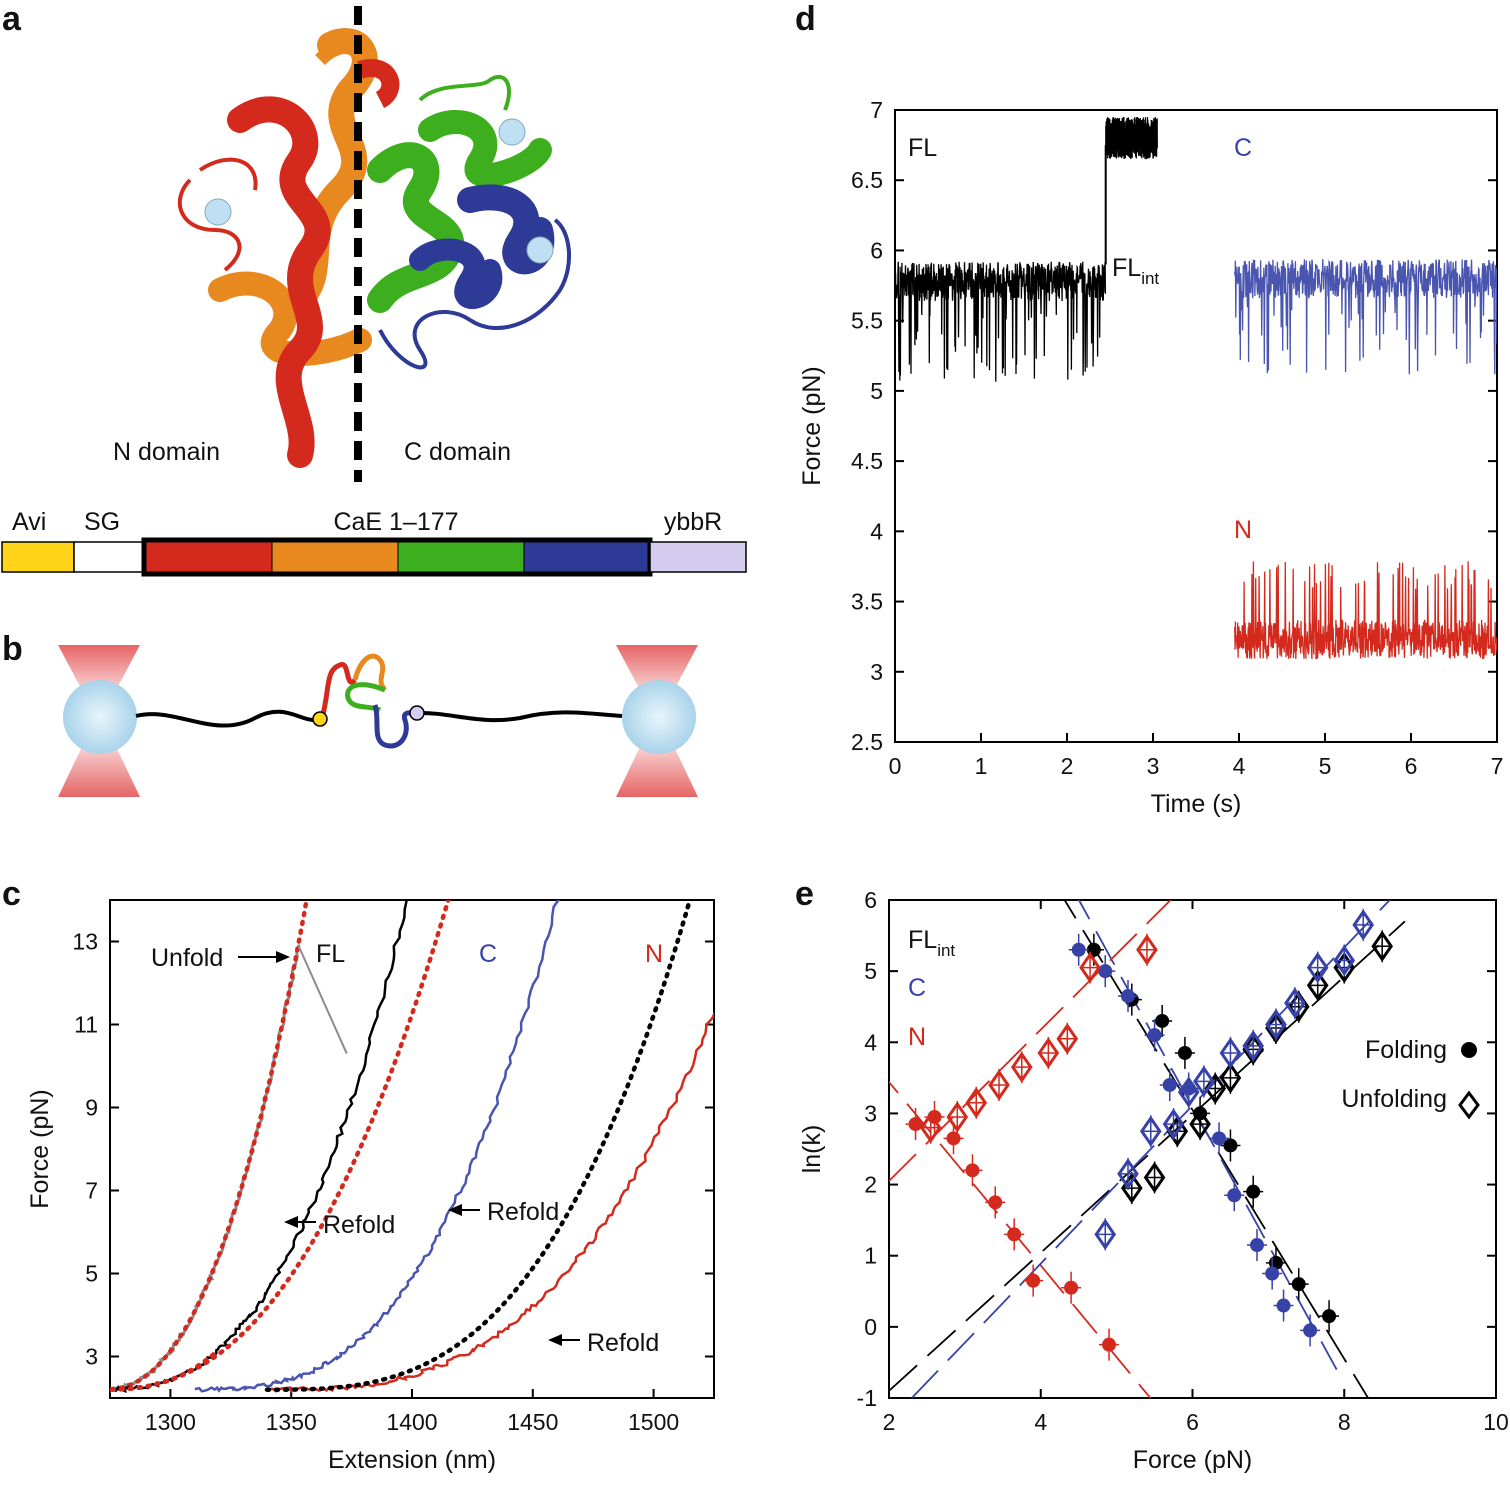 Image resolution: width=1510 pixels, height=1486 pixels. Describe the element at coordinates (208, 557) in the screenshot. I see `red-segment` at that location.